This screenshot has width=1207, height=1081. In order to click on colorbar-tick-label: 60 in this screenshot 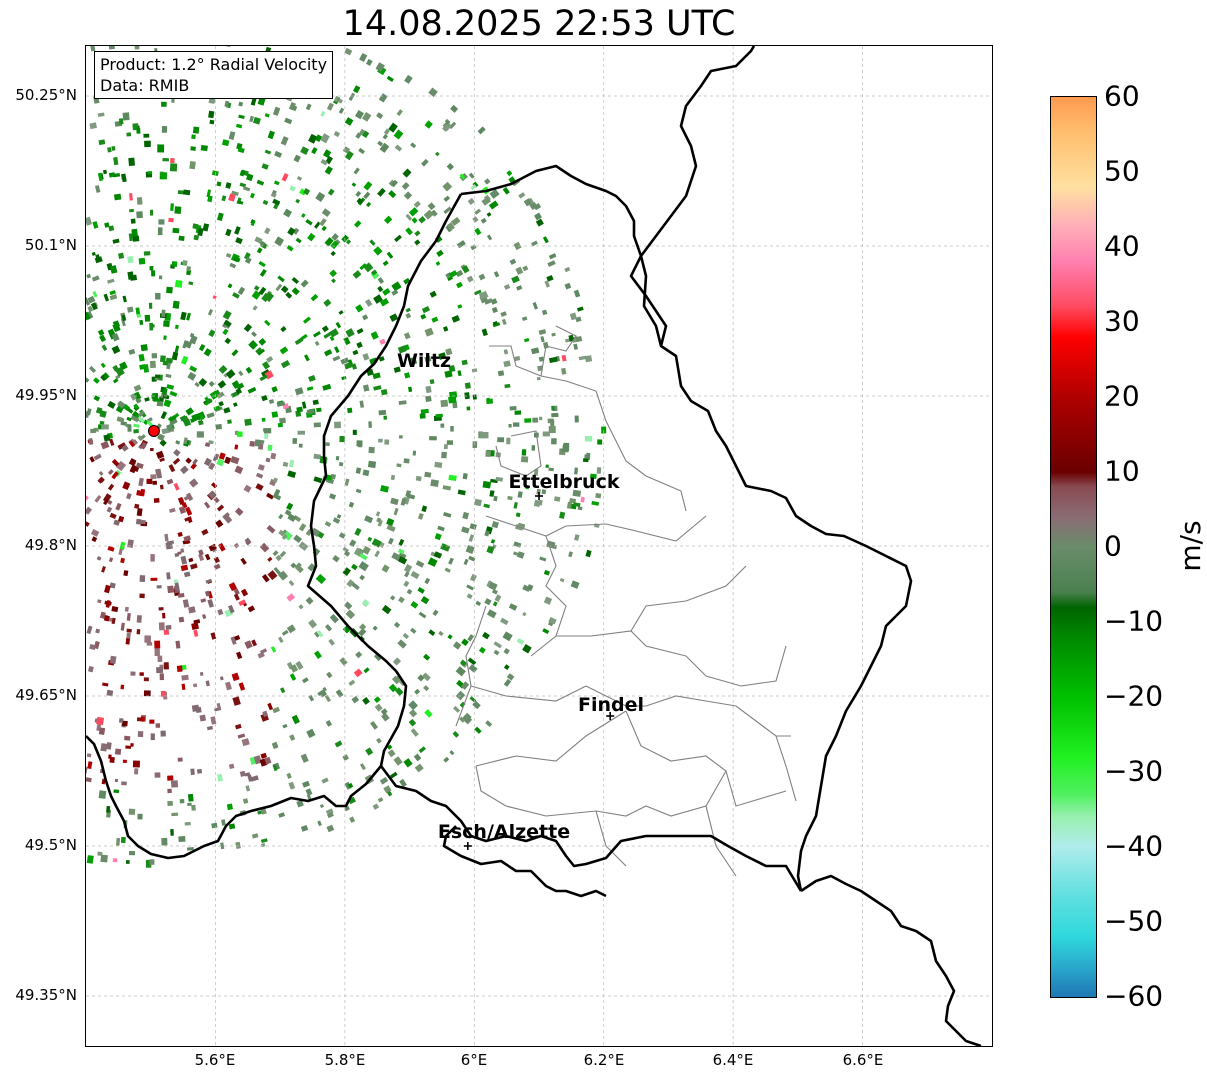, I will do `click(1122, 96)`.